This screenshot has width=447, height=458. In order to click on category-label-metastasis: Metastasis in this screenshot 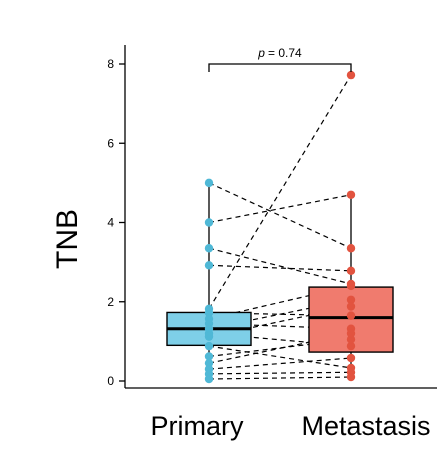, I will do `click(365, 426)`.